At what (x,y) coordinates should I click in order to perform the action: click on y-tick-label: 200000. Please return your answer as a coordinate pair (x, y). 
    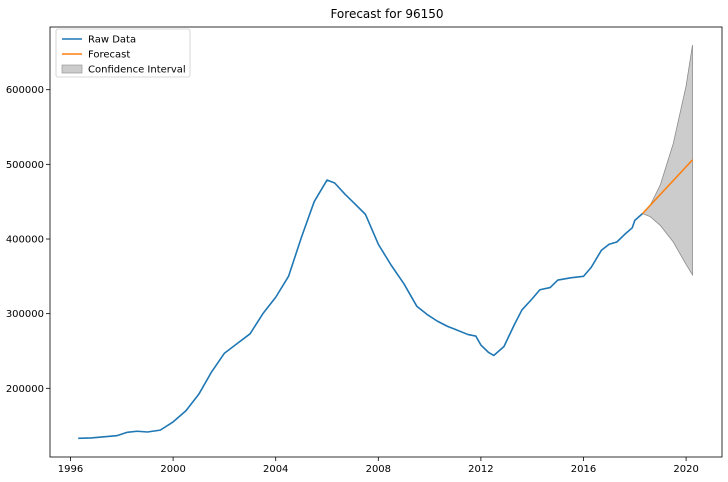
    Looking at the image, I should click on (25, 389).